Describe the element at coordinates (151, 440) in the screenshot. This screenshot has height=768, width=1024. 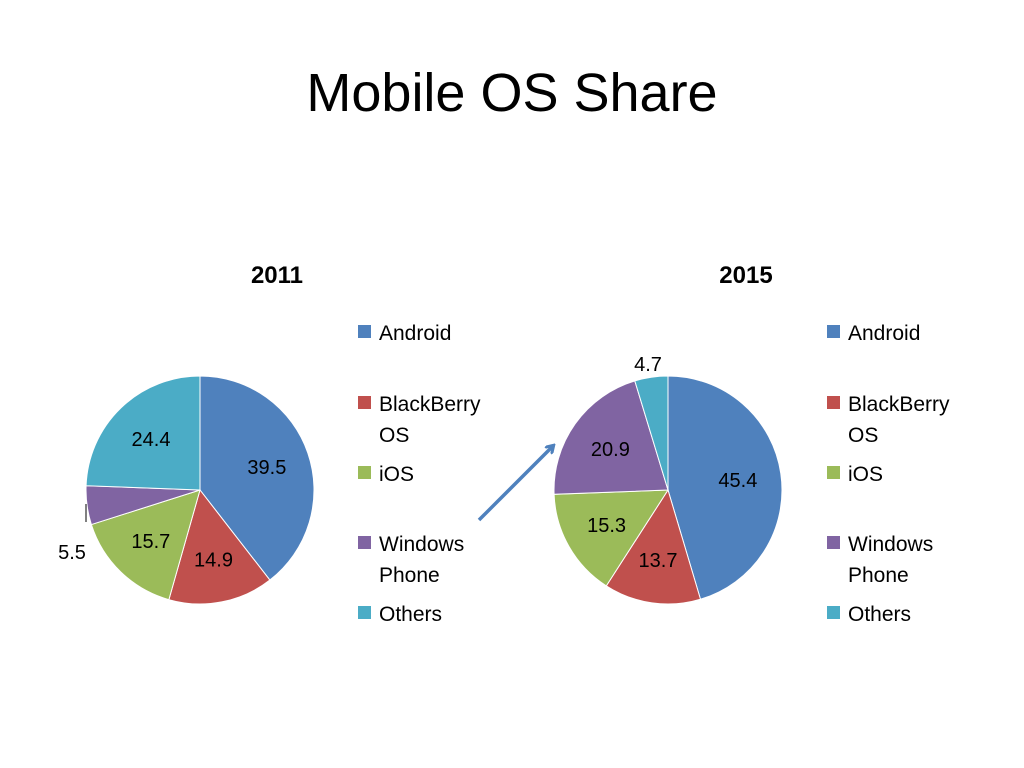
I see `data-label: 24.4` at that location.